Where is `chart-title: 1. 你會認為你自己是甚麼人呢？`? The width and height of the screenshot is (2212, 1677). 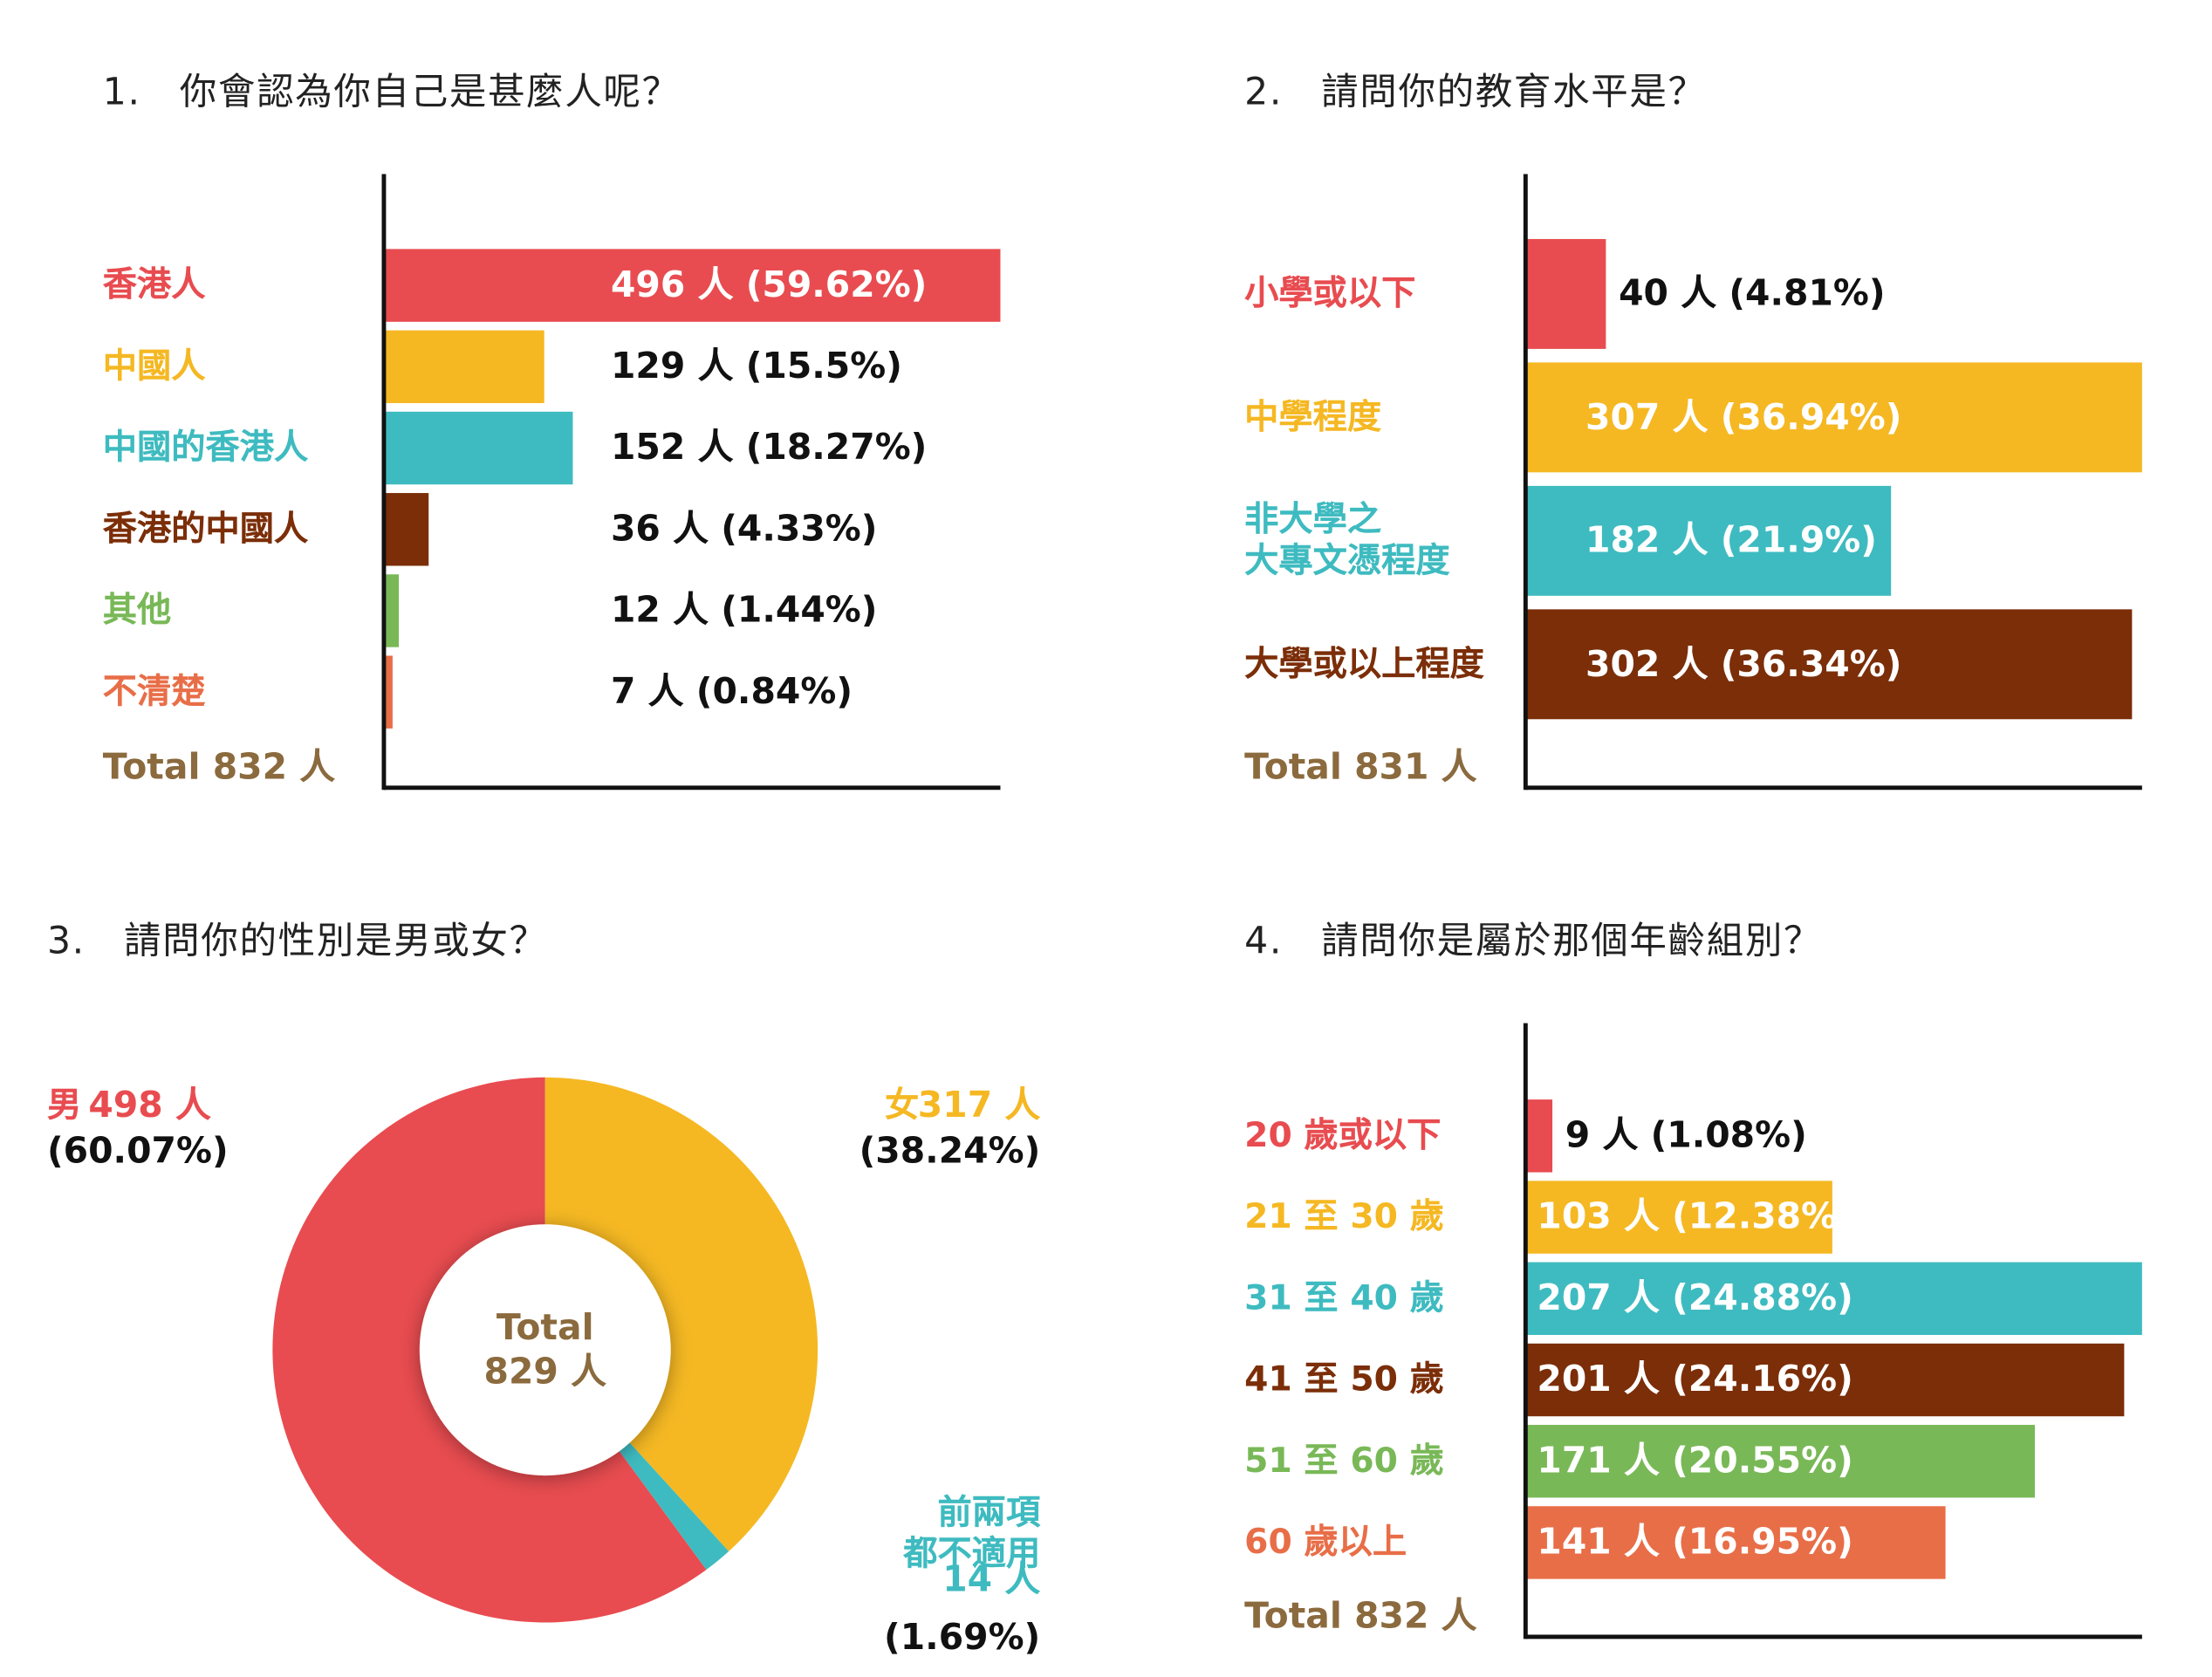
chart-title: 1. 你會認為你自己是甚麼人呢？ is located at coordinates (391, 94).